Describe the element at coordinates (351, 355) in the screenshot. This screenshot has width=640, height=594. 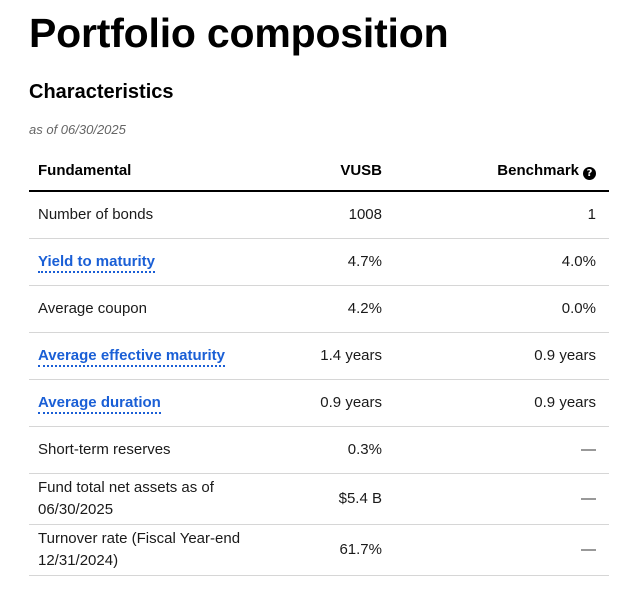
I see `row-fund-value: 1.4 years` at that location.